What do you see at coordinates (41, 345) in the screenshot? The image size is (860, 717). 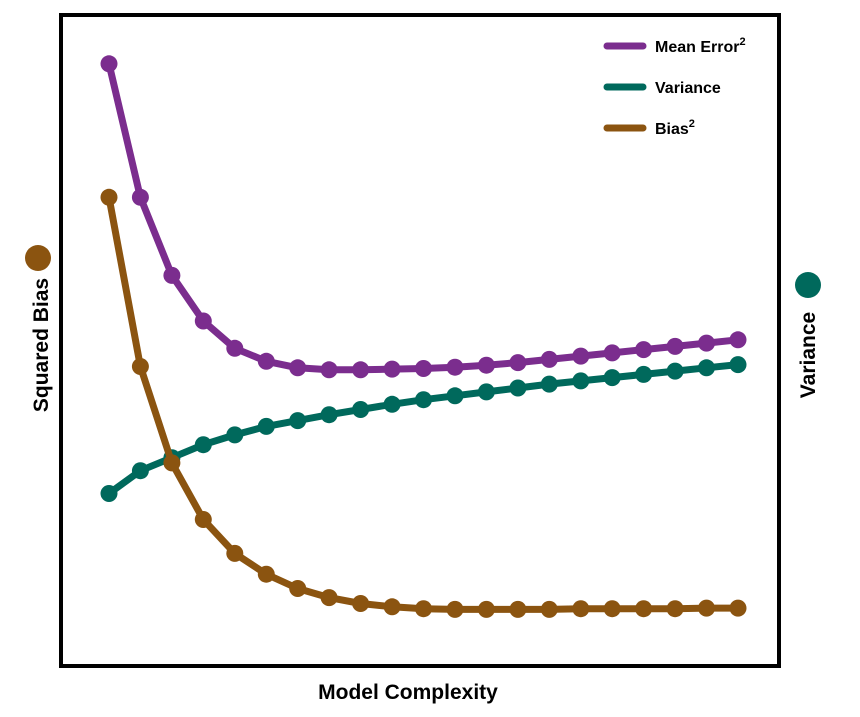 I see `y-axis-left-label: Squared Bias` at bounding box center [41, 345].